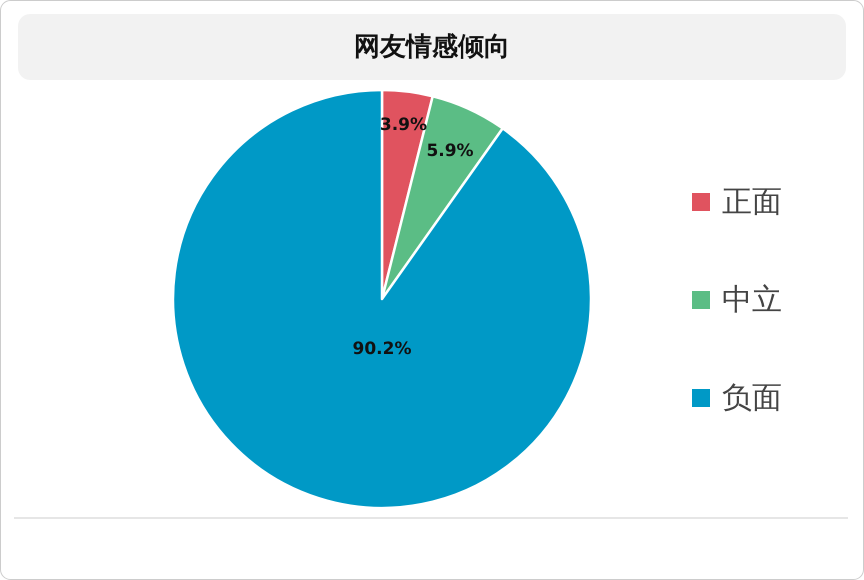  What do you see at coordinates (450, 150) in the screenshot?
I see `data-label: 5.9%` at bounding box center [450, 150].